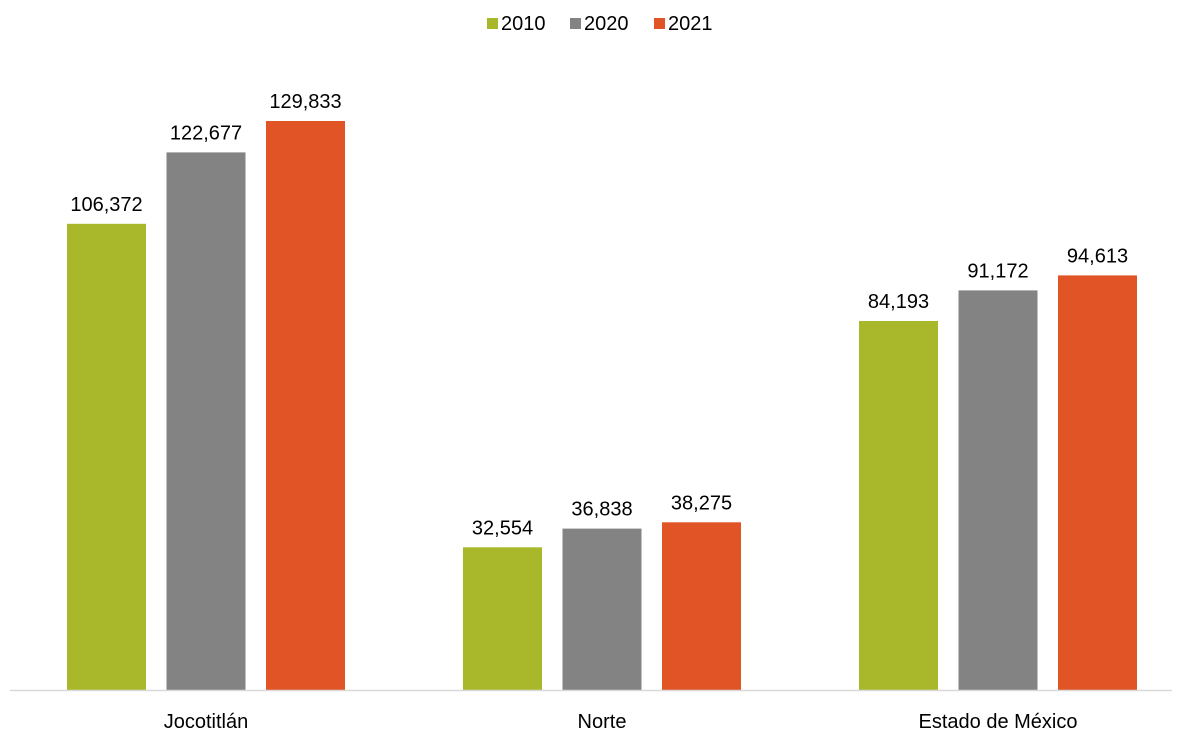  What do you see at coordinates (1097, 256) in the screenshot?
I see `data-label-2021-2: 94,613` at bounding box center [1097, 256].